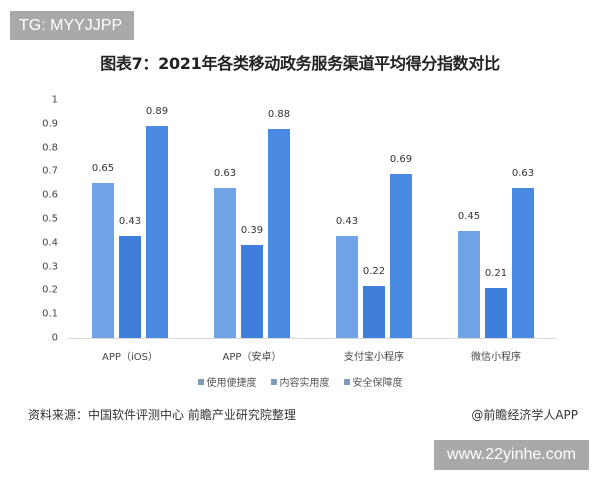 Image resolution: width=600 pixels, height=480 pixels. I want to click on y-tick-label: 0.7, so click(50, 171).